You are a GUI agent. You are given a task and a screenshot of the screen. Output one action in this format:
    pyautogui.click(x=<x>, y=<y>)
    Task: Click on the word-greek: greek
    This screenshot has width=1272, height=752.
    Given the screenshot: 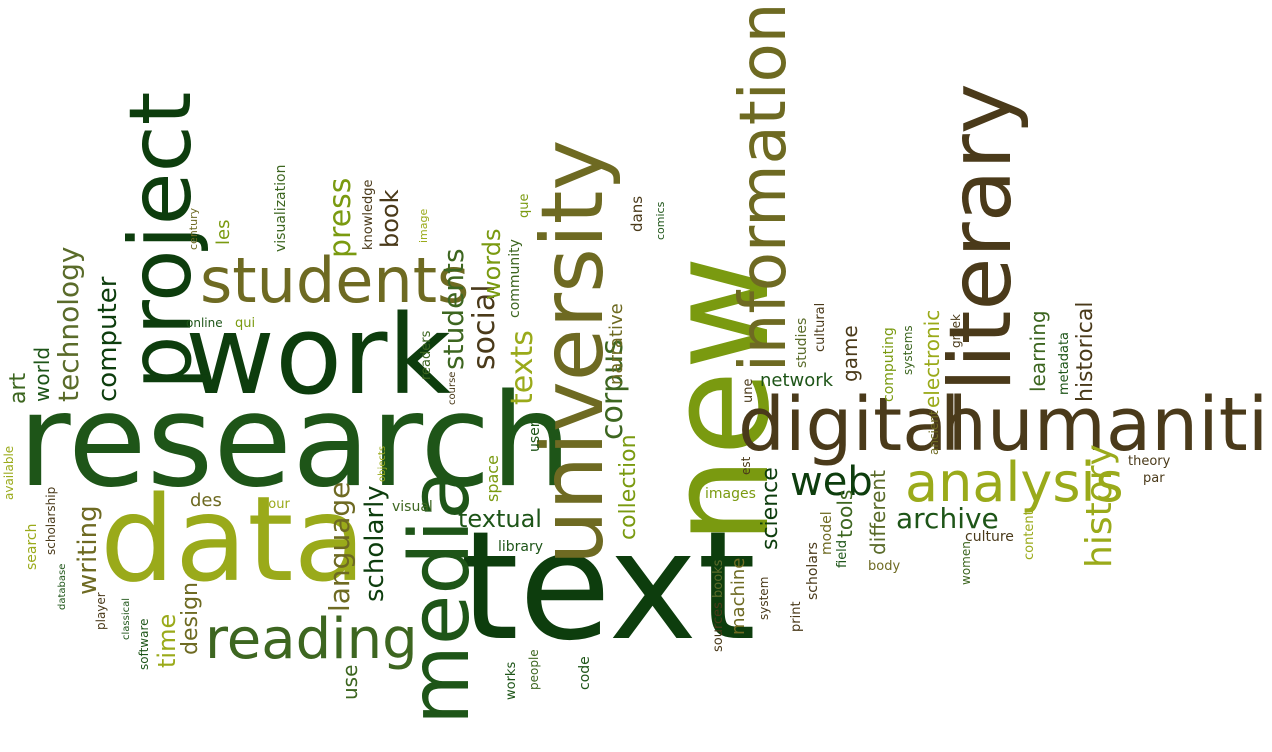 What is the action you would take?
    pyautogui.click(x=956, y=330)
    